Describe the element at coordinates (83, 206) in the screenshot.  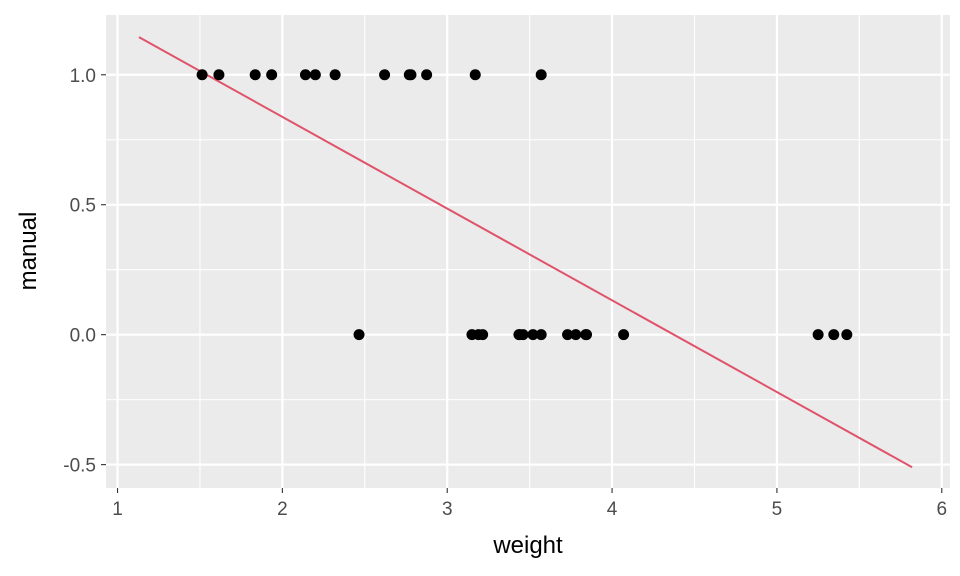
I see `y-tick-label: 0.5` at that location.